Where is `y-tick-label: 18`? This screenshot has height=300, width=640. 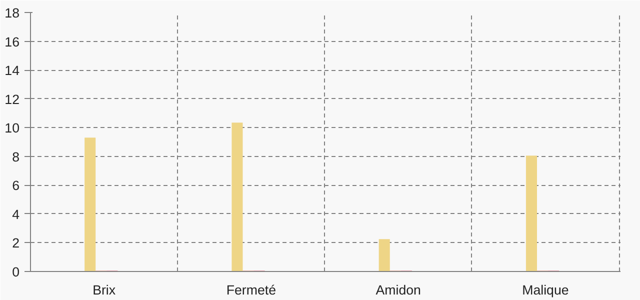
y-tick-label: 18 is located at coordinates (12, 13).